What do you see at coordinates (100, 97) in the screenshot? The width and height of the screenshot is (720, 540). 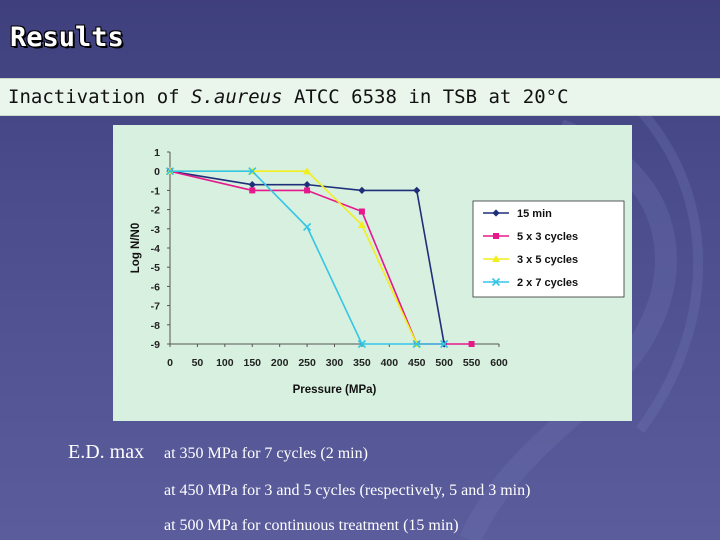 I see `subtitle-prefix: Inactivation of` at bounding box center [100, 97].